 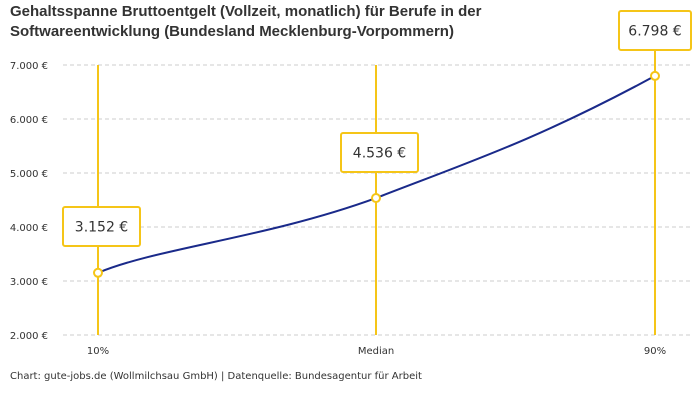 What do you see at coordinates (29, 336) in the screenshot?
I see `y-tick-label: 2.000 €` at bounding box center [29, 336].